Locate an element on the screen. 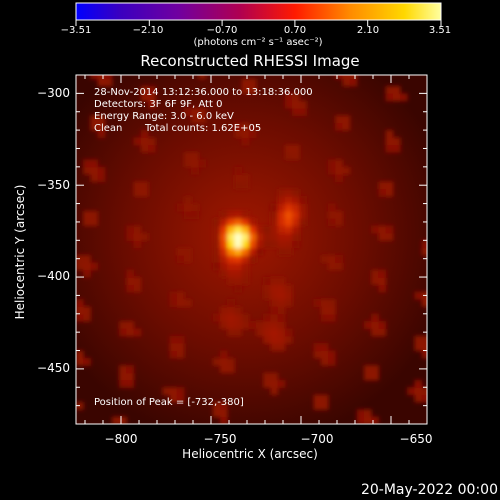  x-tick-label: −750 is located at coordinates (220, 439).